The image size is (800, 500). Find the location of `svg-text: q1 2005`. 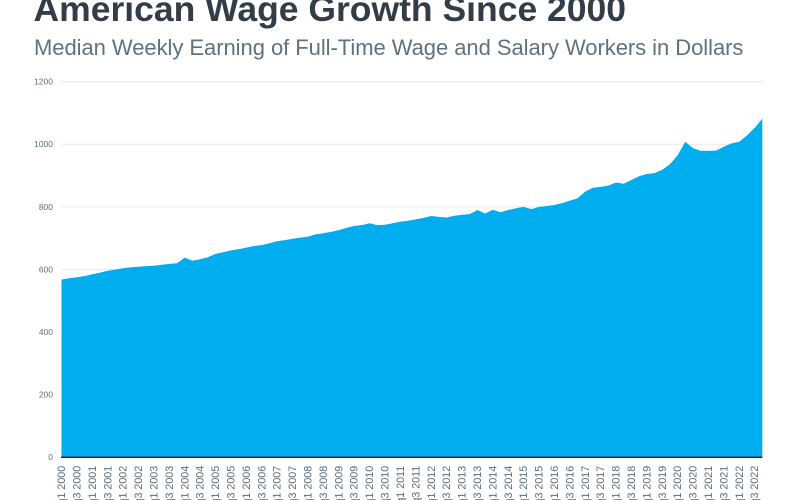

svg-text: q1 2005 is located at coordinates (216, 483).